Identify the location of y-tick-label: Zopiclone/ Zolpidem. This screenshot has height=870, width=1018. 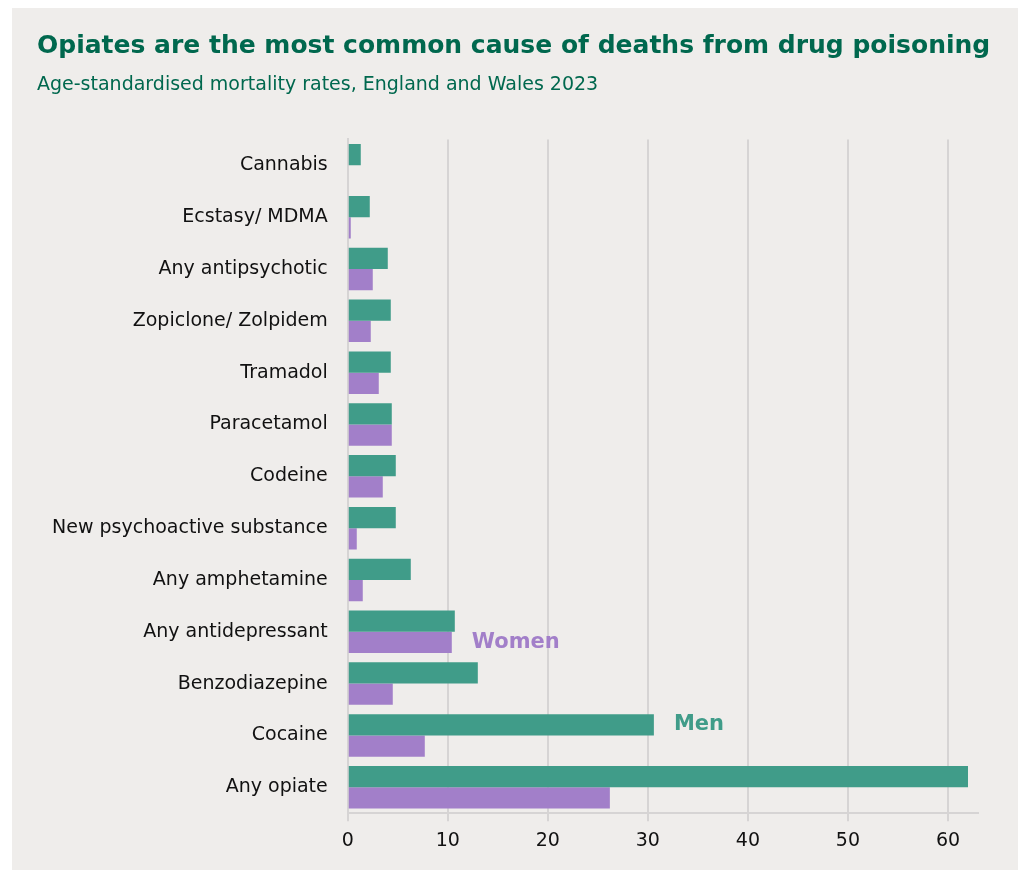
(230, 318).